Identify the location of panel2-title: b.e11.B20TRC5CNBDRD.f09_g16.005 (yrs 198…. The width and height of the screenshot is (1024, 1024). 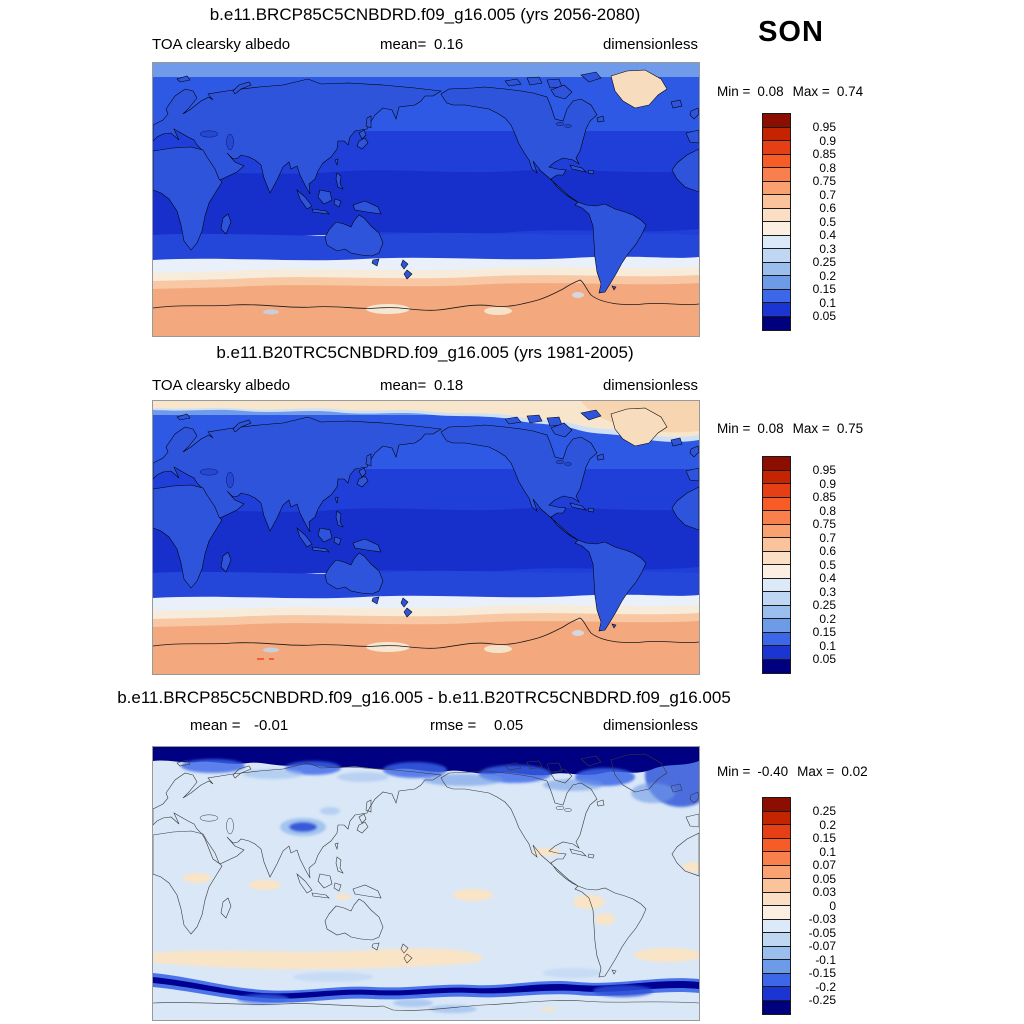
(425, 352).